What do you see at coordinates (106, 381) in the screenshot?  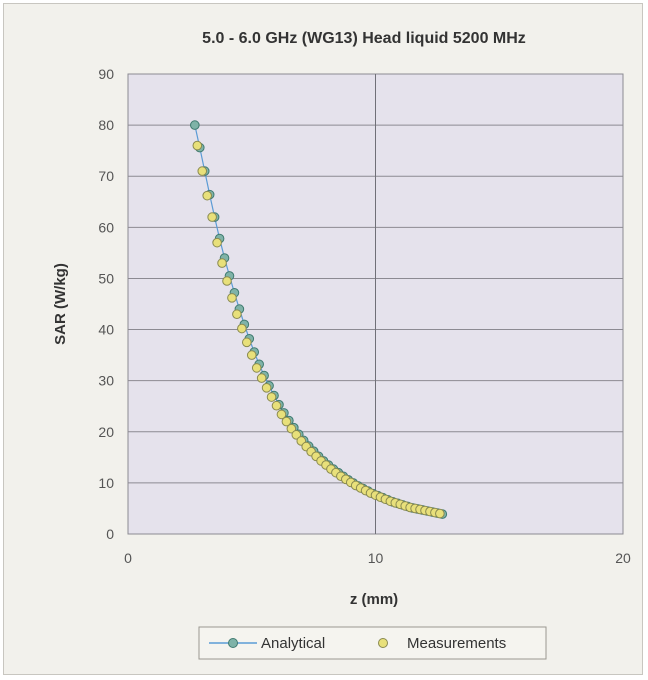 I see `y-tick-label: 30` at bounding box center [106, 381].